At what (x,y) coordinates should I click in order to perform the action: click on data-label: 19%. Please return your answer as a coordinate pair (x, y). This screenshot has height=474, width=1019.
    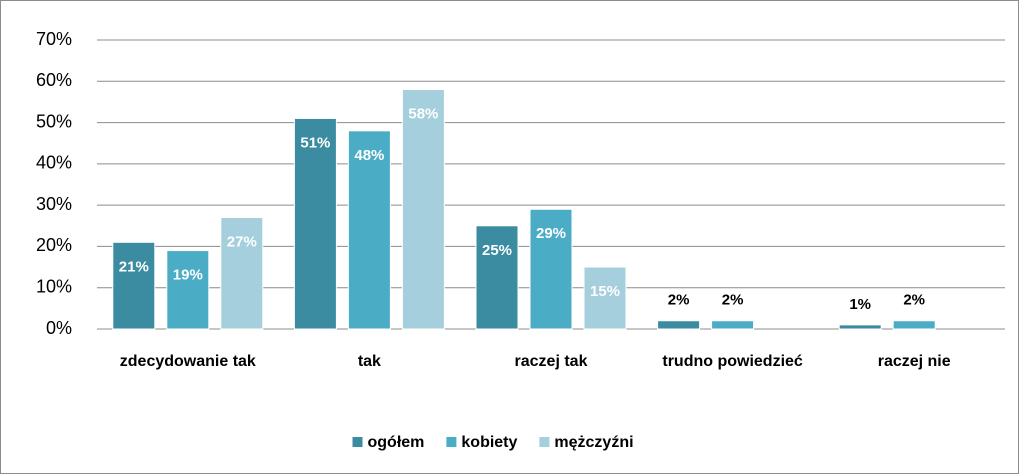
    Looking at the image, I should click on (188, 275).